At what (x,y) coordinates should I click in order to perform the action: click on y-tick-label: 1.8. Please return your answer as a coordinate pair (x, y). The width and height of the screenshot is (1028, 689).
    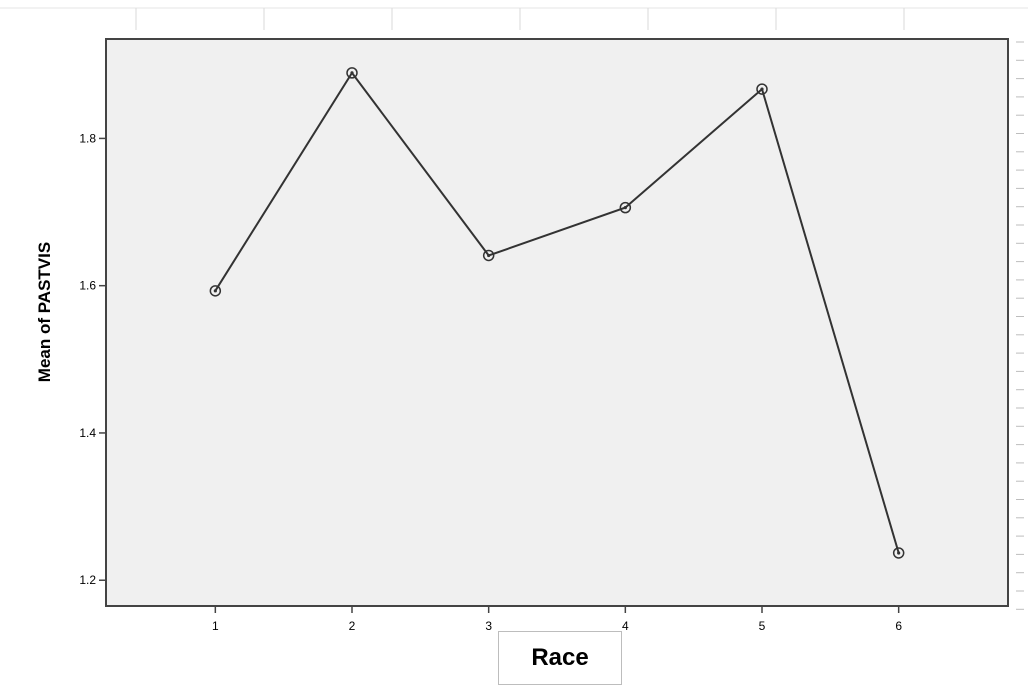
    Looking at the image, I should click on (87, 138).